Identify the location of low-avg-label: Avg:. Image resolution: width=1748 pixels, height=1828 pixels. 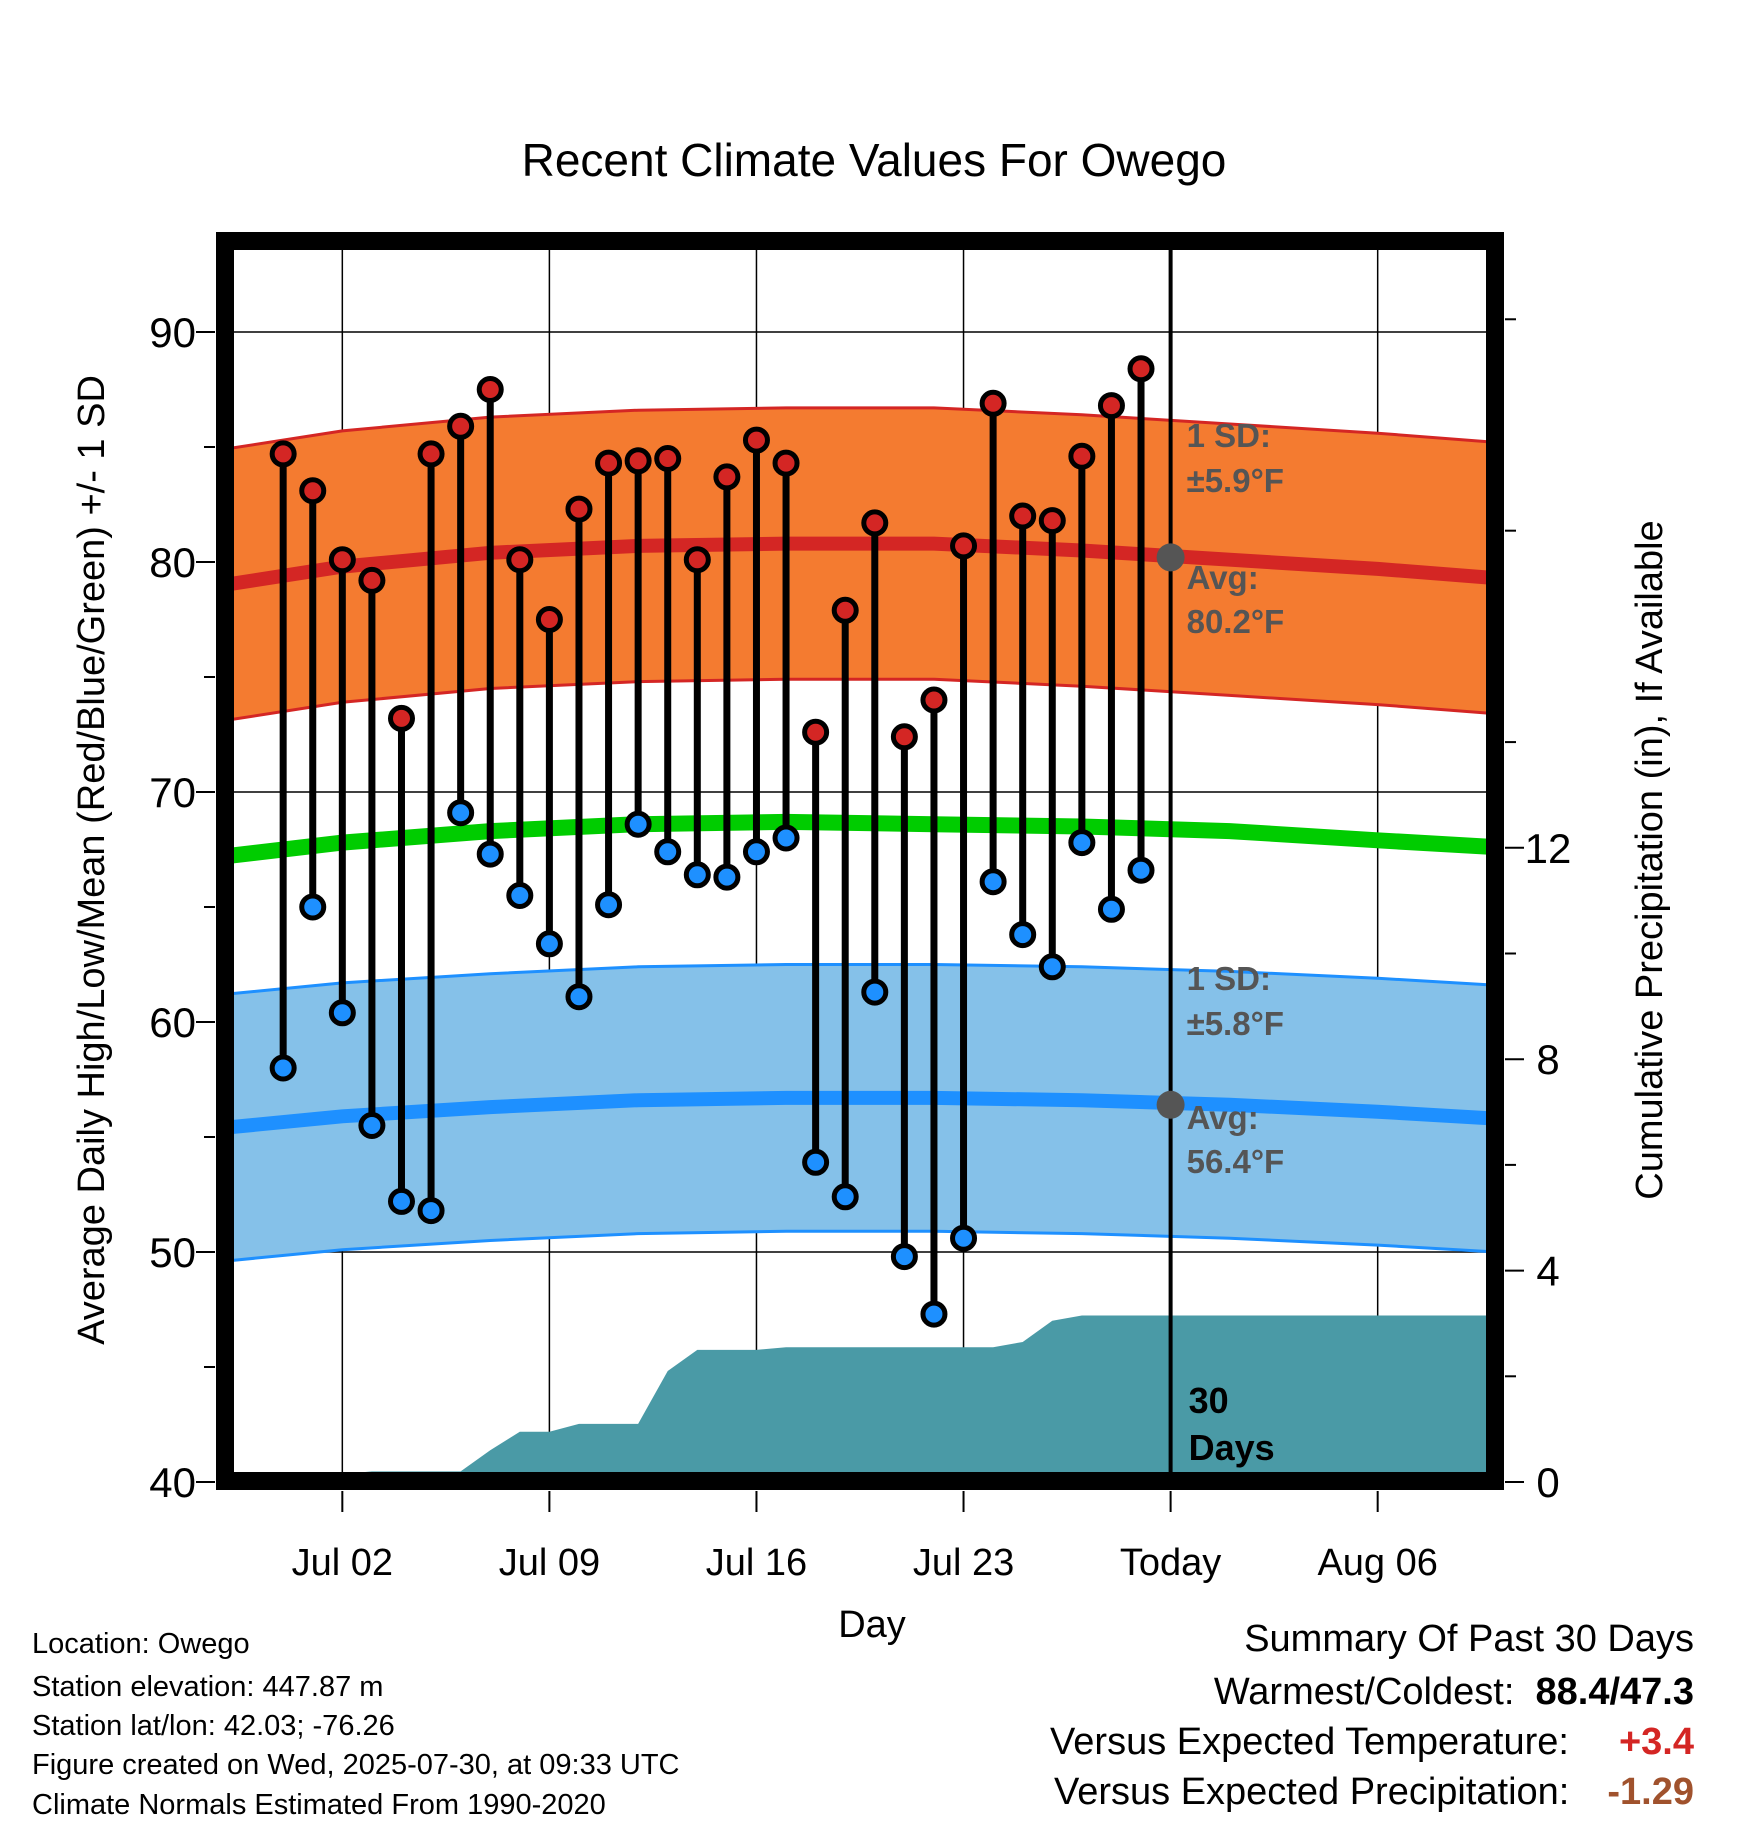
(1223, 1117).